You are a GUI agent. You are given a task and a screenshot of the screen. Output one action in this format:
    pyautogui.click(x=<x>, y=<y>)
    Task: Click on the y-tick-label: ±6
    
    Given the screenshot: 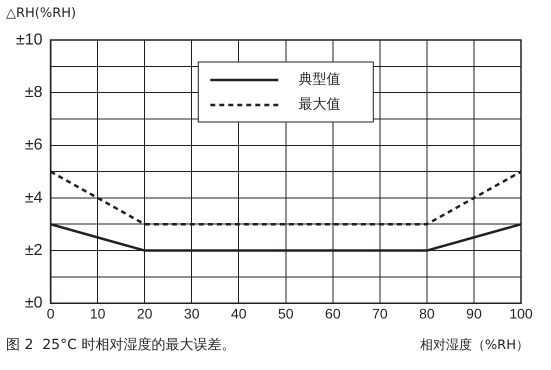 What is the action you would take?
    pyautogui.click(x=33, y=145)
    